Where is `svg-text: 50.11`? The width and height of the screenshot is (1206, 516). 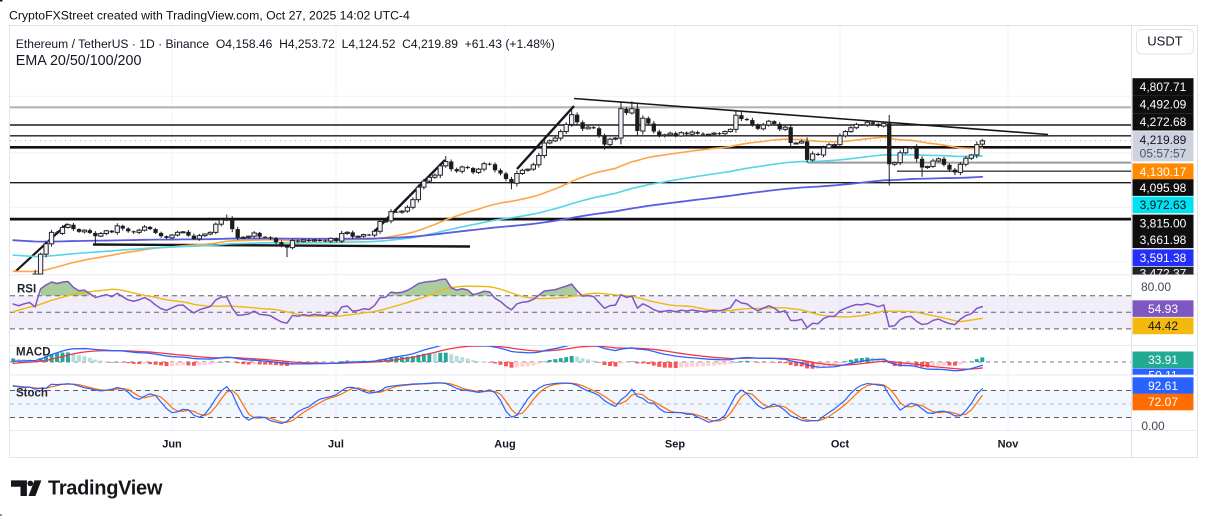
svg-text: 50.11 is located at coordinates (1162, 375).